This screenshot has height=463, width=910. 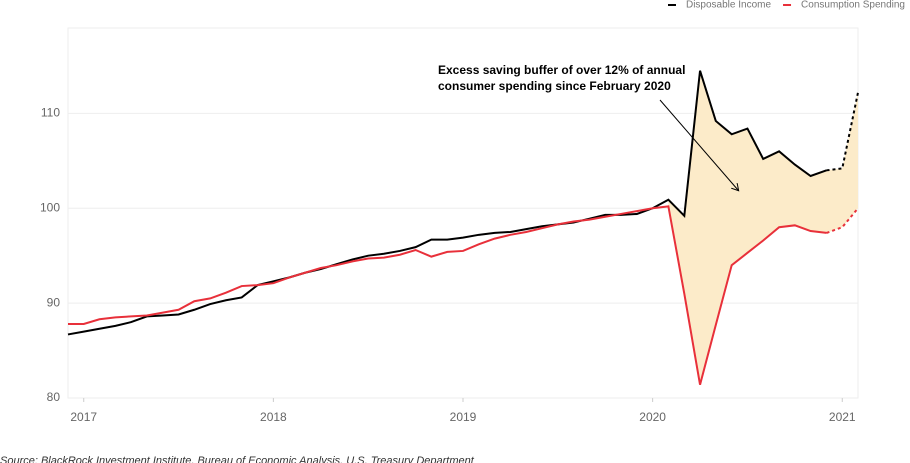 What do you see at coordinates (273, 417) in the screenshot?
I see `x-tick-label: 2018` at bounding box center [273, 417].